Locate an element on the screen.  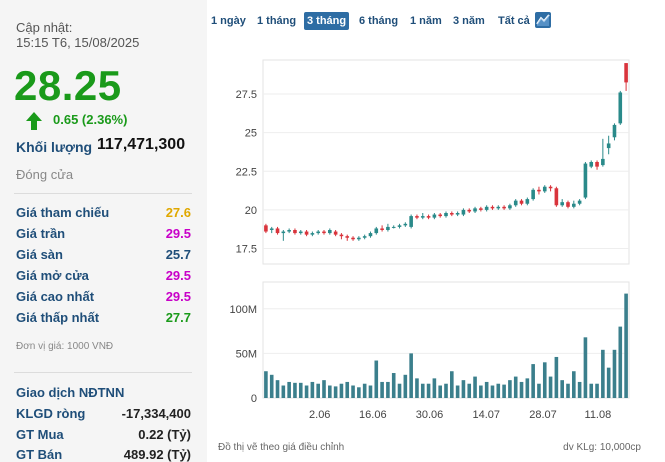
sell-value-label: GT Bán is located at coordinates (39, 454).